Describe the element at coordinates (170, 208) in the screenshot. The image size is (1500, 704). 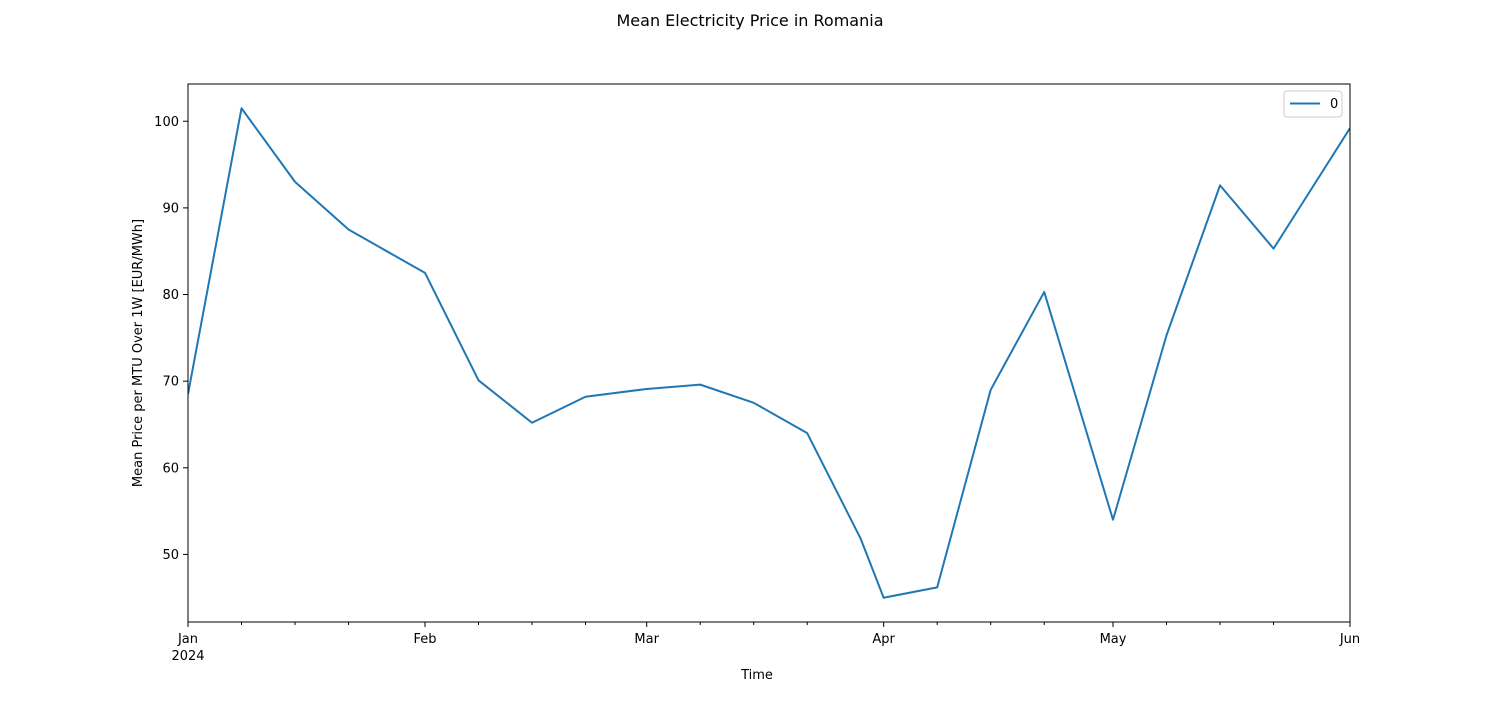
I see `y-tick-label: 90` at that location.